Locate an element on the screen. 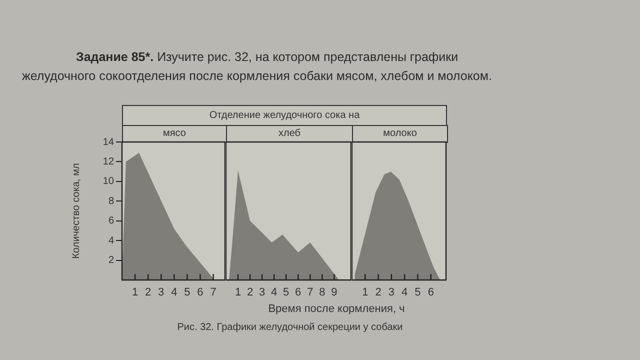  text: Рис. 32. Графики желудочной секреции у собаки is located at coordinates (290, 327).